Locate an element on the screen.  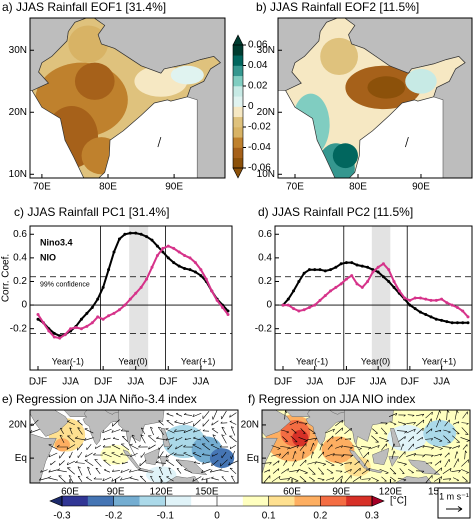
year-label: Year(-1) is located at coordinates (312, 361).